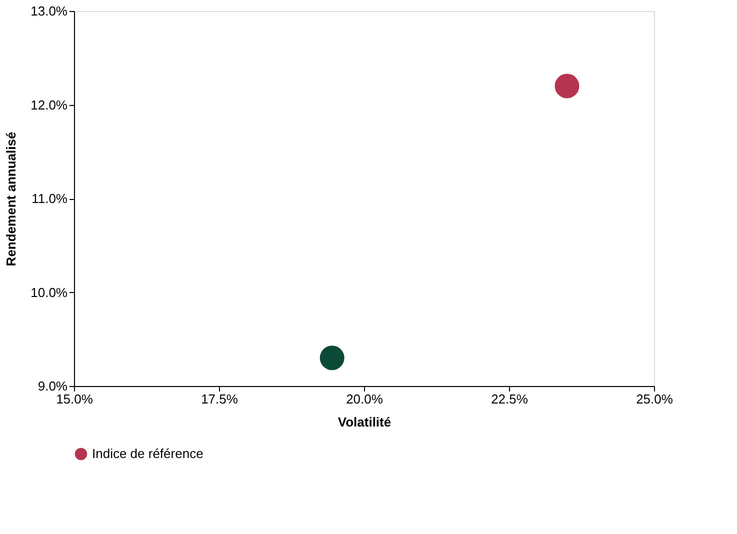 This screenshot has height=534, width=737. I want to click on legend-label: Indice de référence, so click(148, 453).